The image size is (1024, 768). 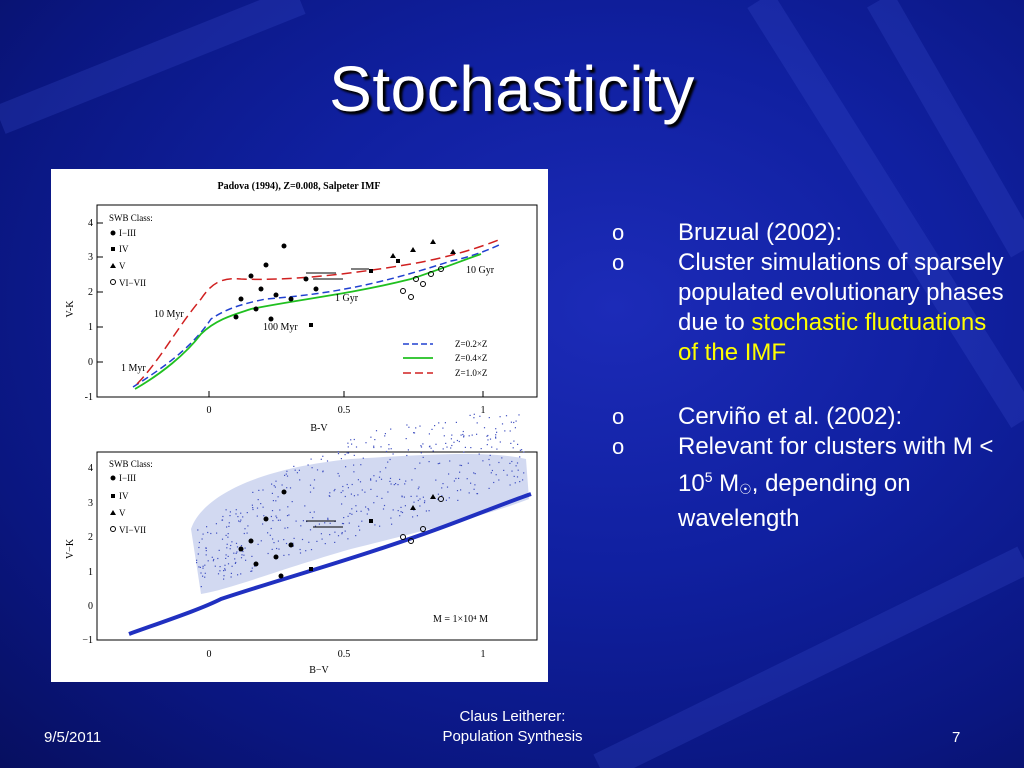 What do you see at coordinates (344, 654) in the screenshot?
I see `bottom-xtick-1: 0.5` at bounding box center [344, 654].